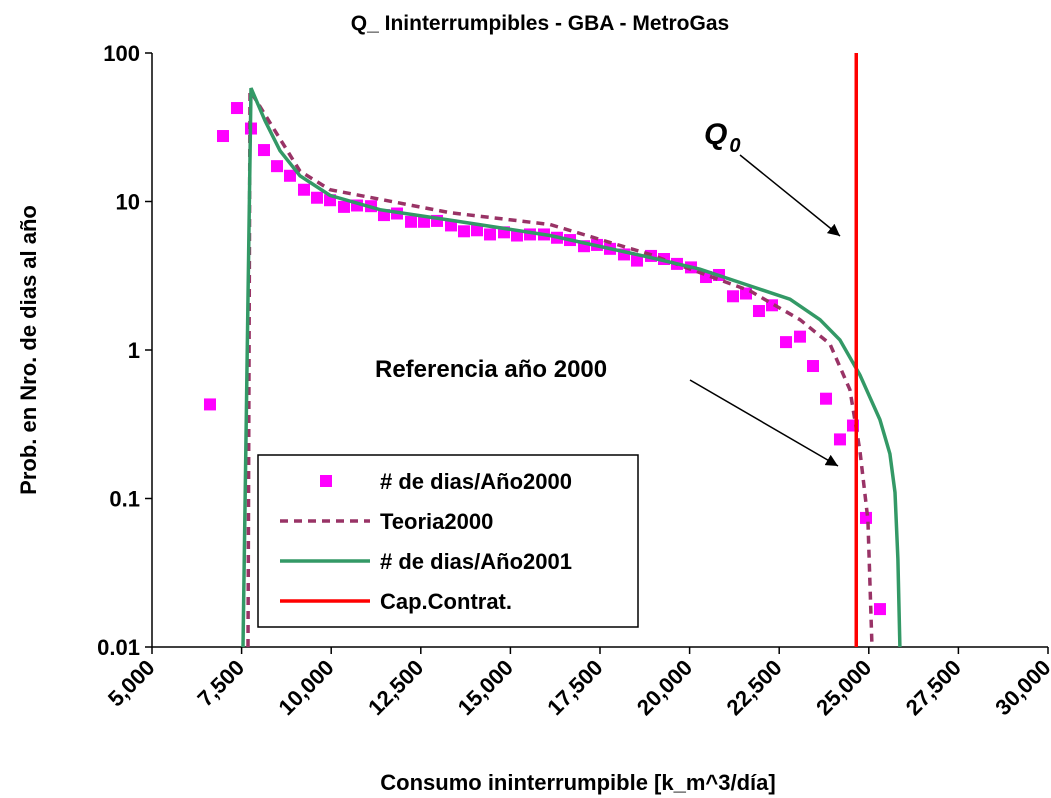 The height and width of the screenshot is (798, 1051). I want to click on y-tick-label: 100, so click(121, 53).